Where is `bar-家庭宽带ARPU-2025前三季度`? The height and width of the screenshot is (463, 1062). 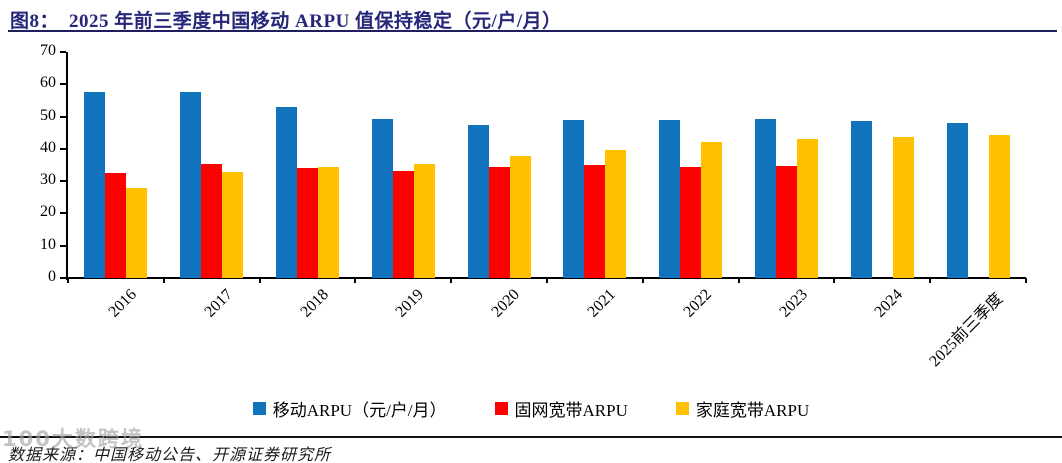
bar-家庭宽带ARPU-2025前三季度 is located at coordinates (999, 206).